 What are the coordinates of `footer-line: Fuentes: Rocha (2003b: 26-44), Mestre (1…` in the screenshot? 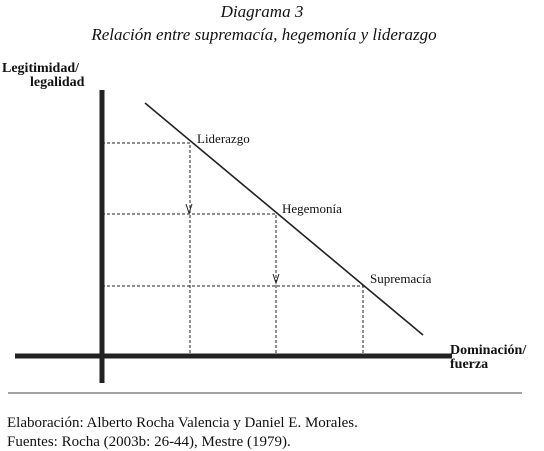 It's located at (149, 442).